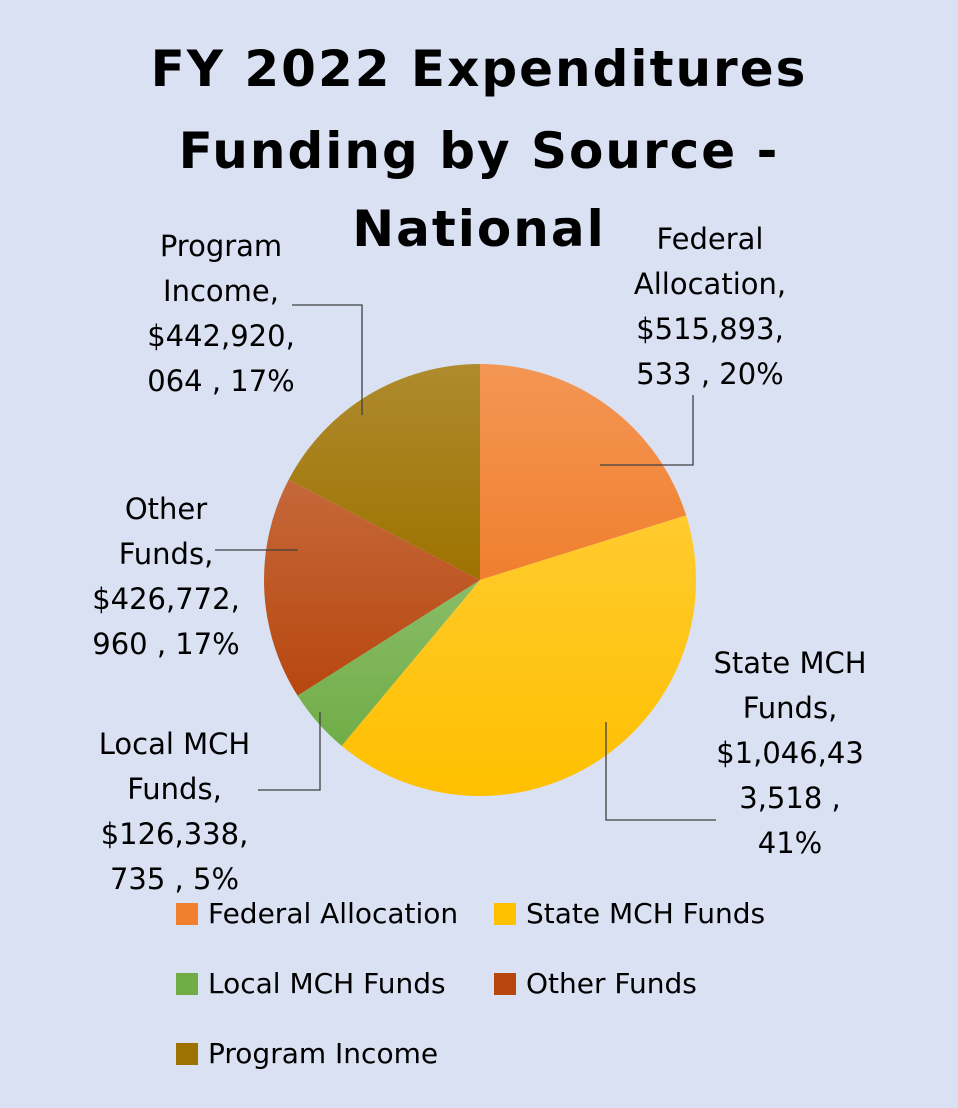 The image size is (958, 1108). I want to click on pie-slice-local-mch-funds, so click(388, 663).